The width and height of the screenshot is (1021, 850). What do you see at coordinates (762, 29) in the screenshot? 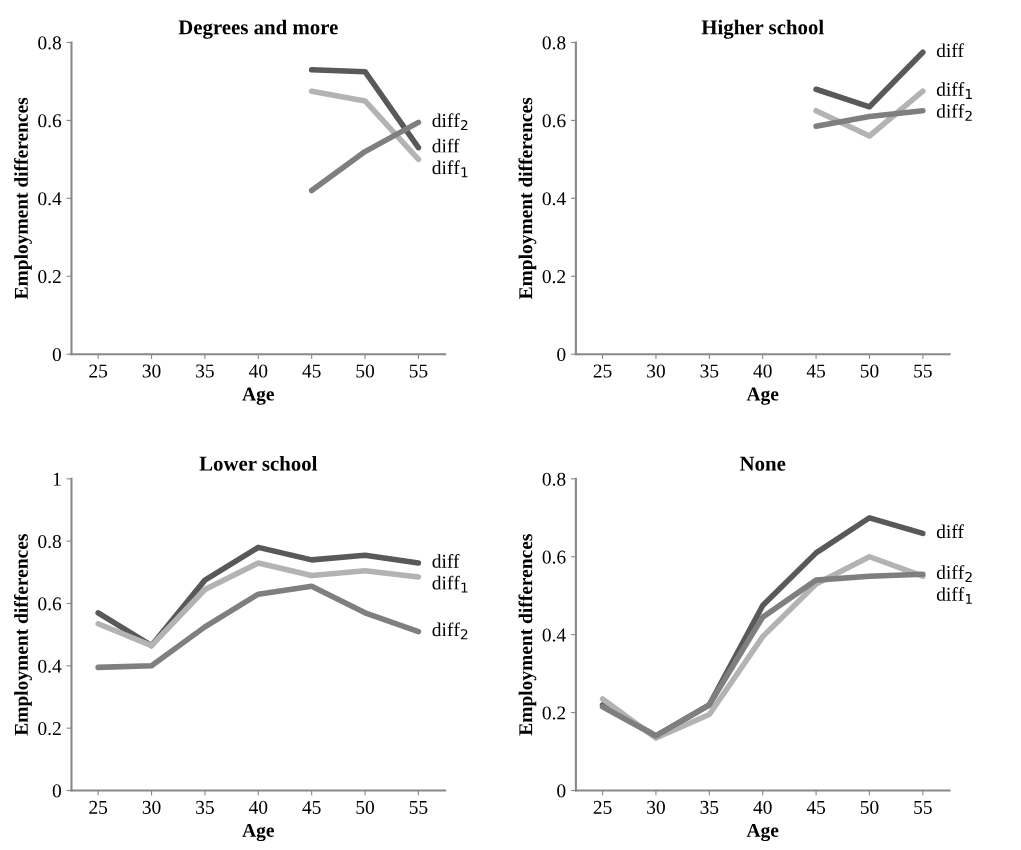
I see `chart-title: Higher school` at bounding box center [762, 29].